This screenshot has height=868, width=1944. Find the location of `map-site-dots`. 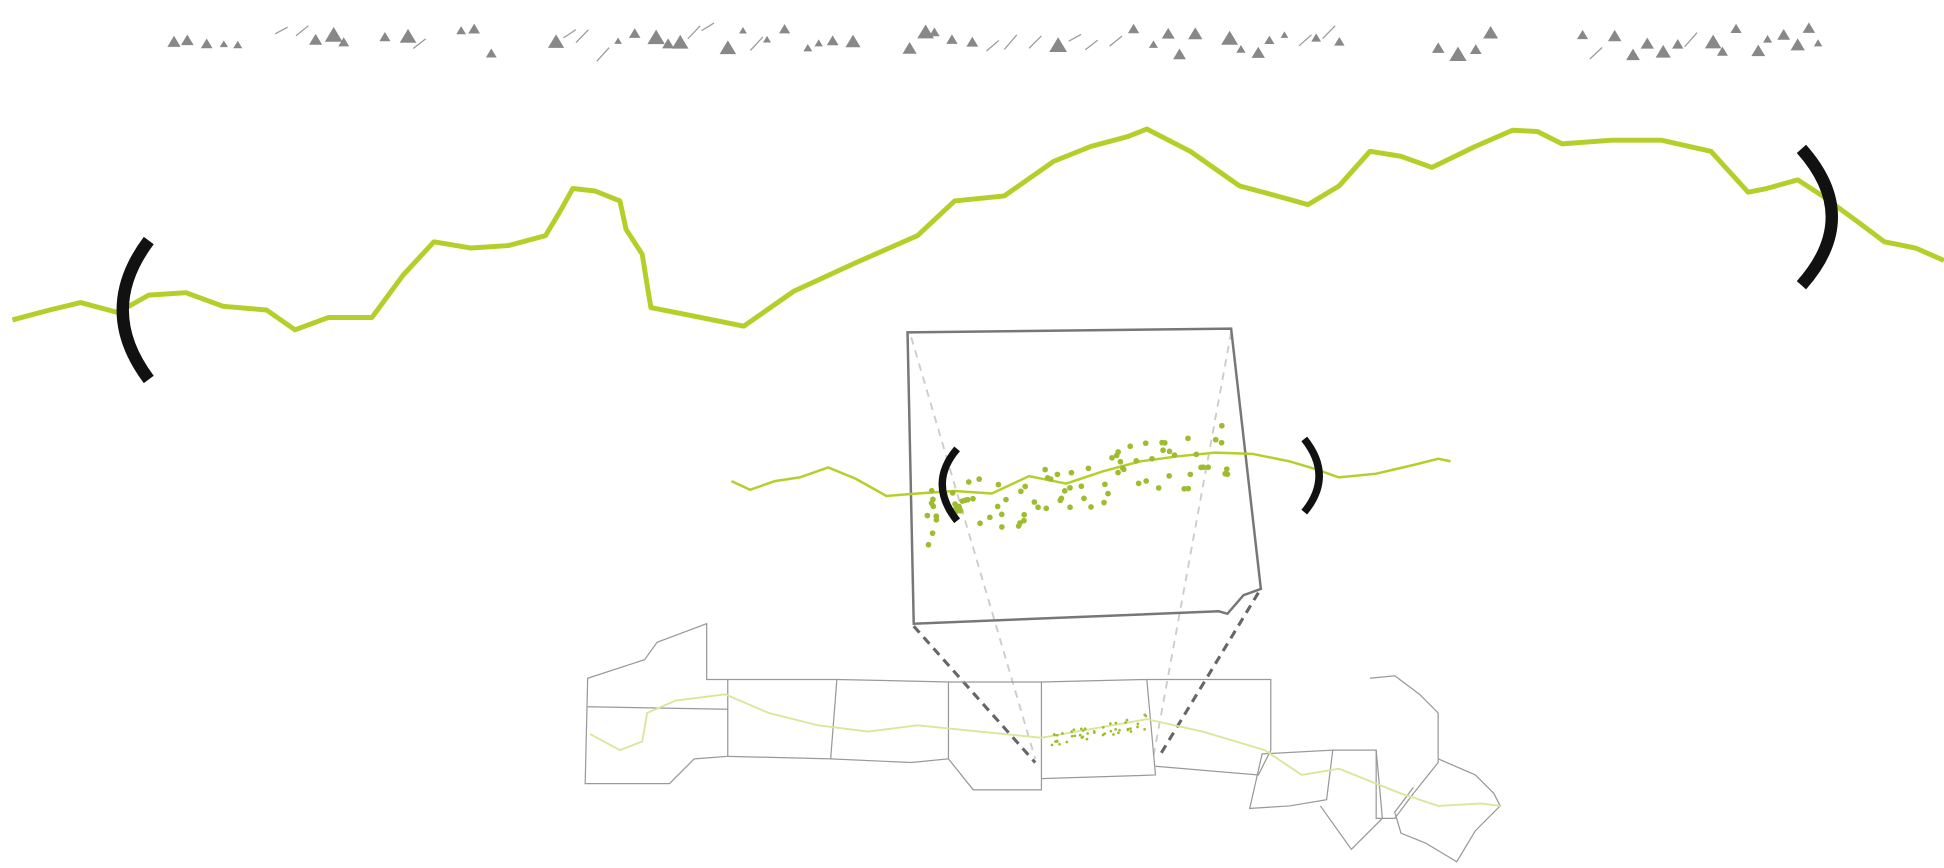

map-site-dots is located at coordinates (1099, 730).